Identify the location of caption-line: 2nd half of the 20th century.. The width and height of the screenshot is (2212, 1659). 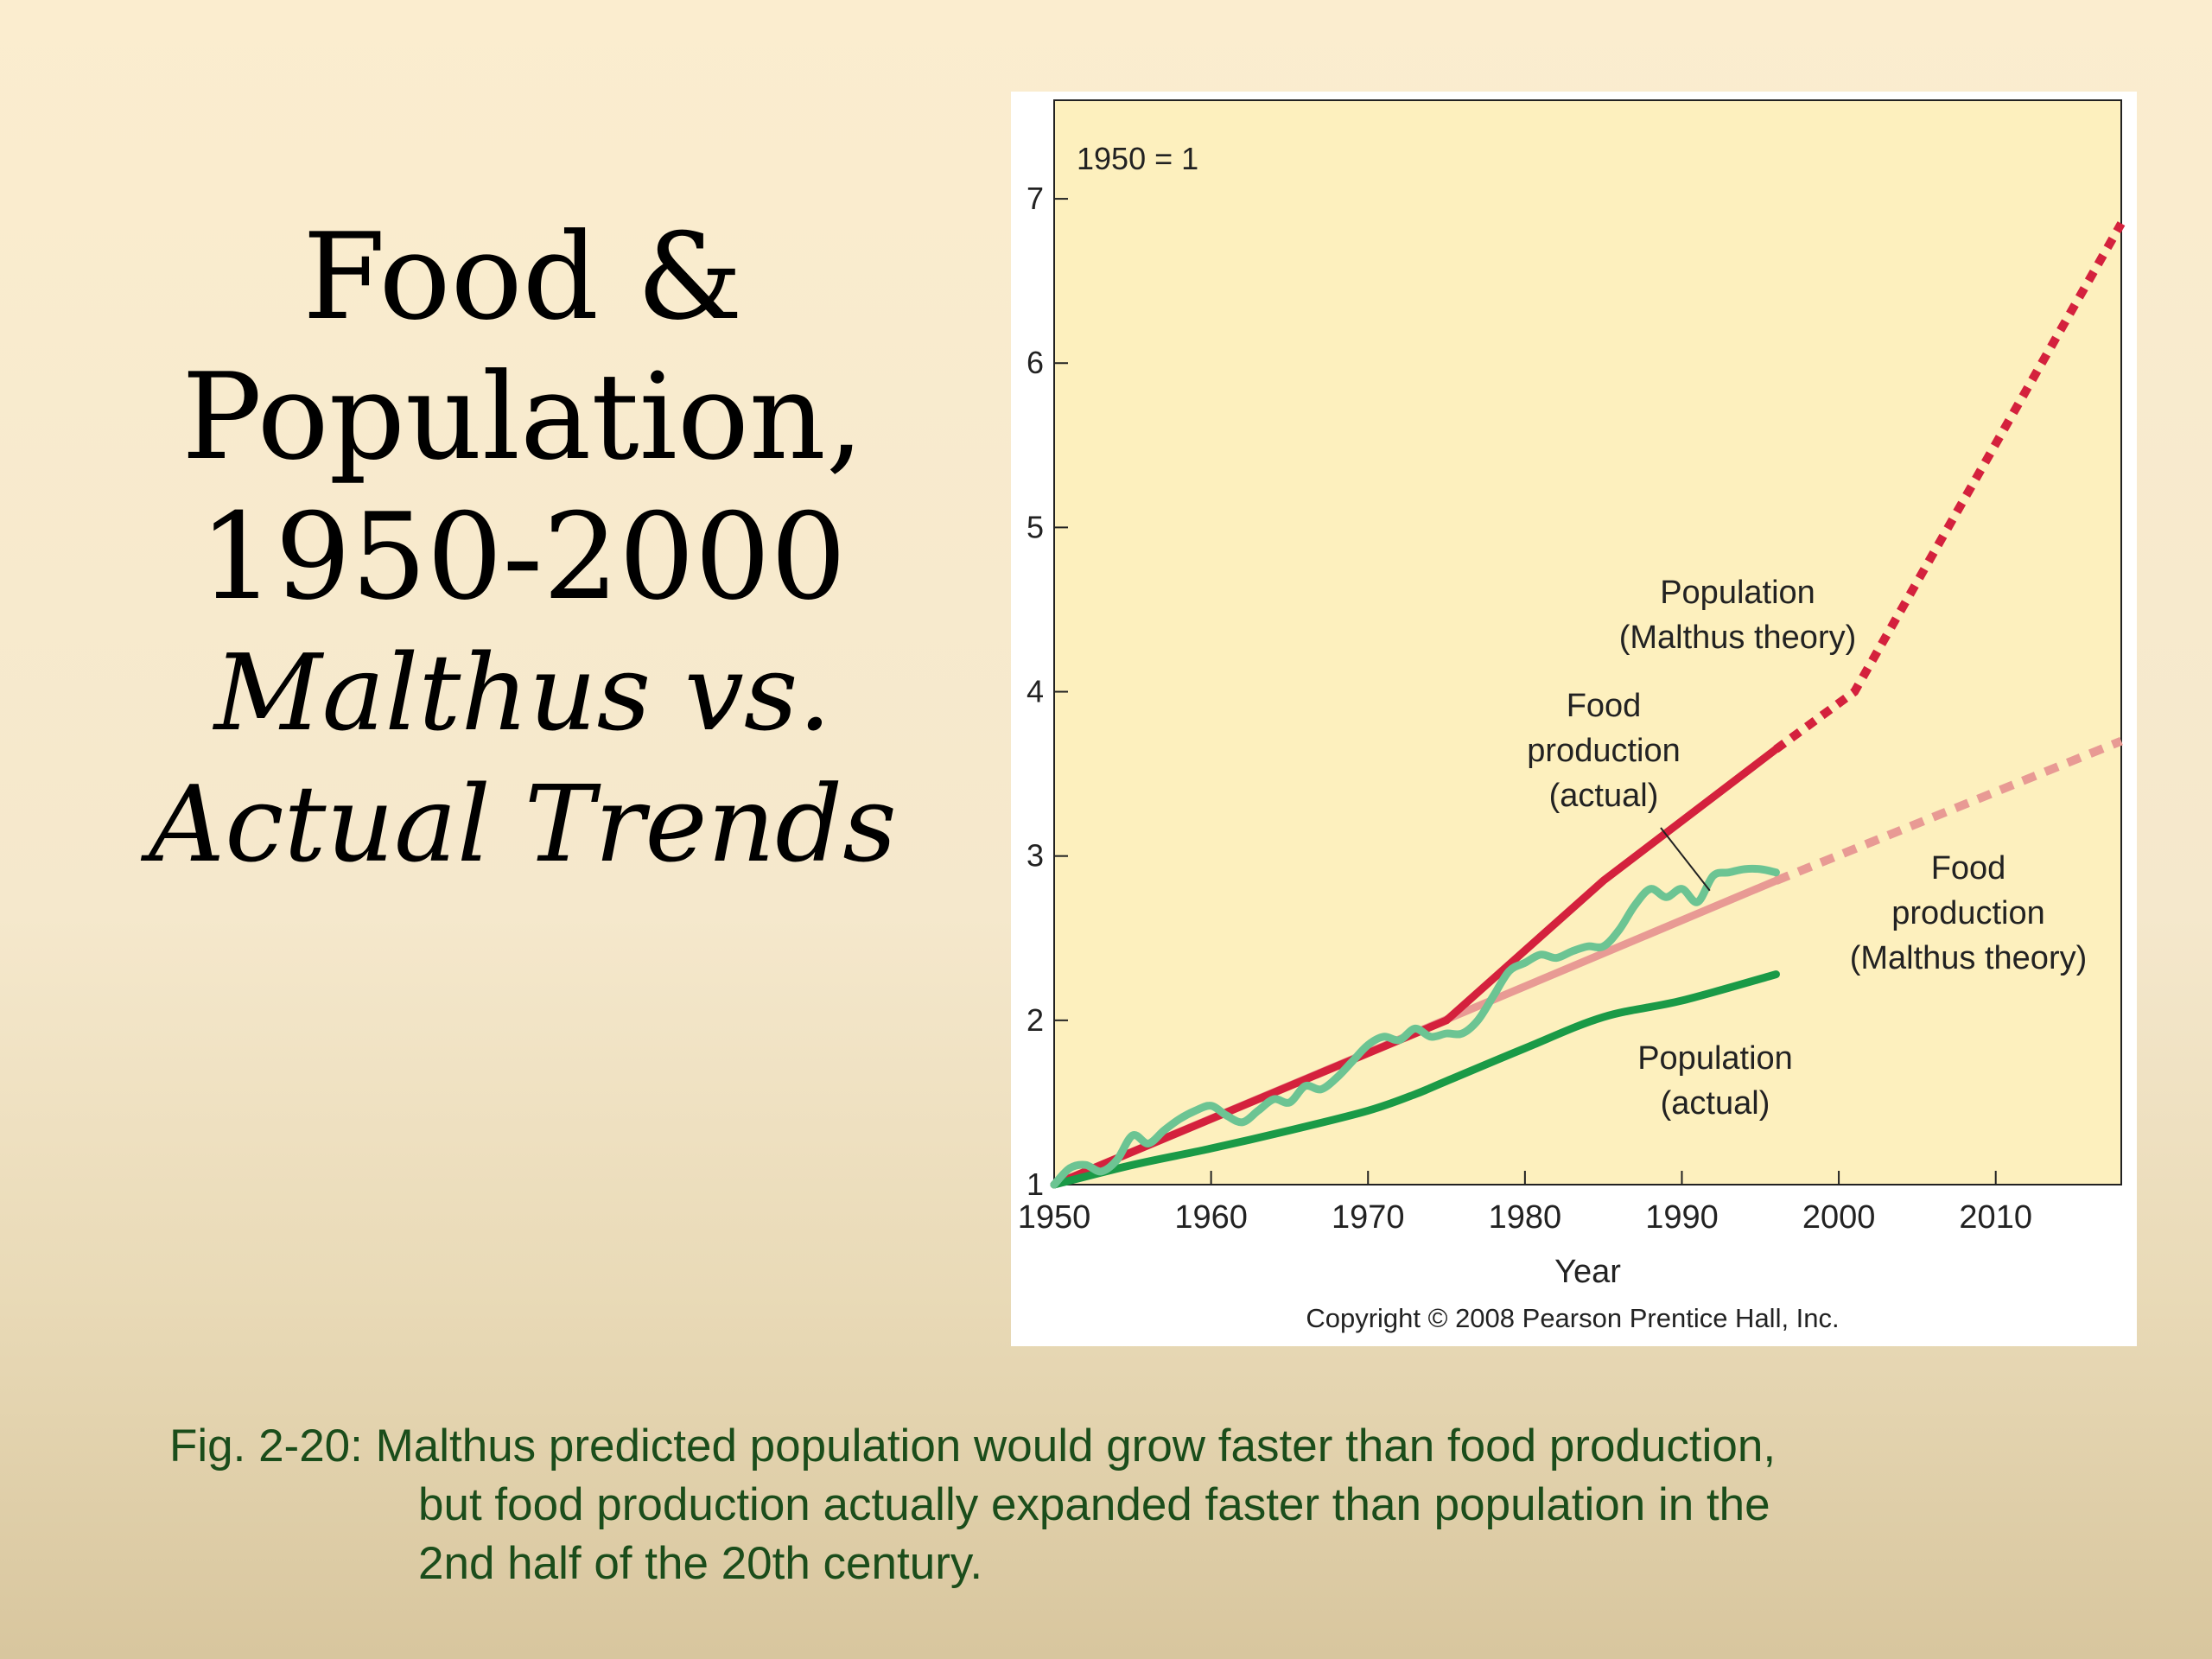
(700, 1563).